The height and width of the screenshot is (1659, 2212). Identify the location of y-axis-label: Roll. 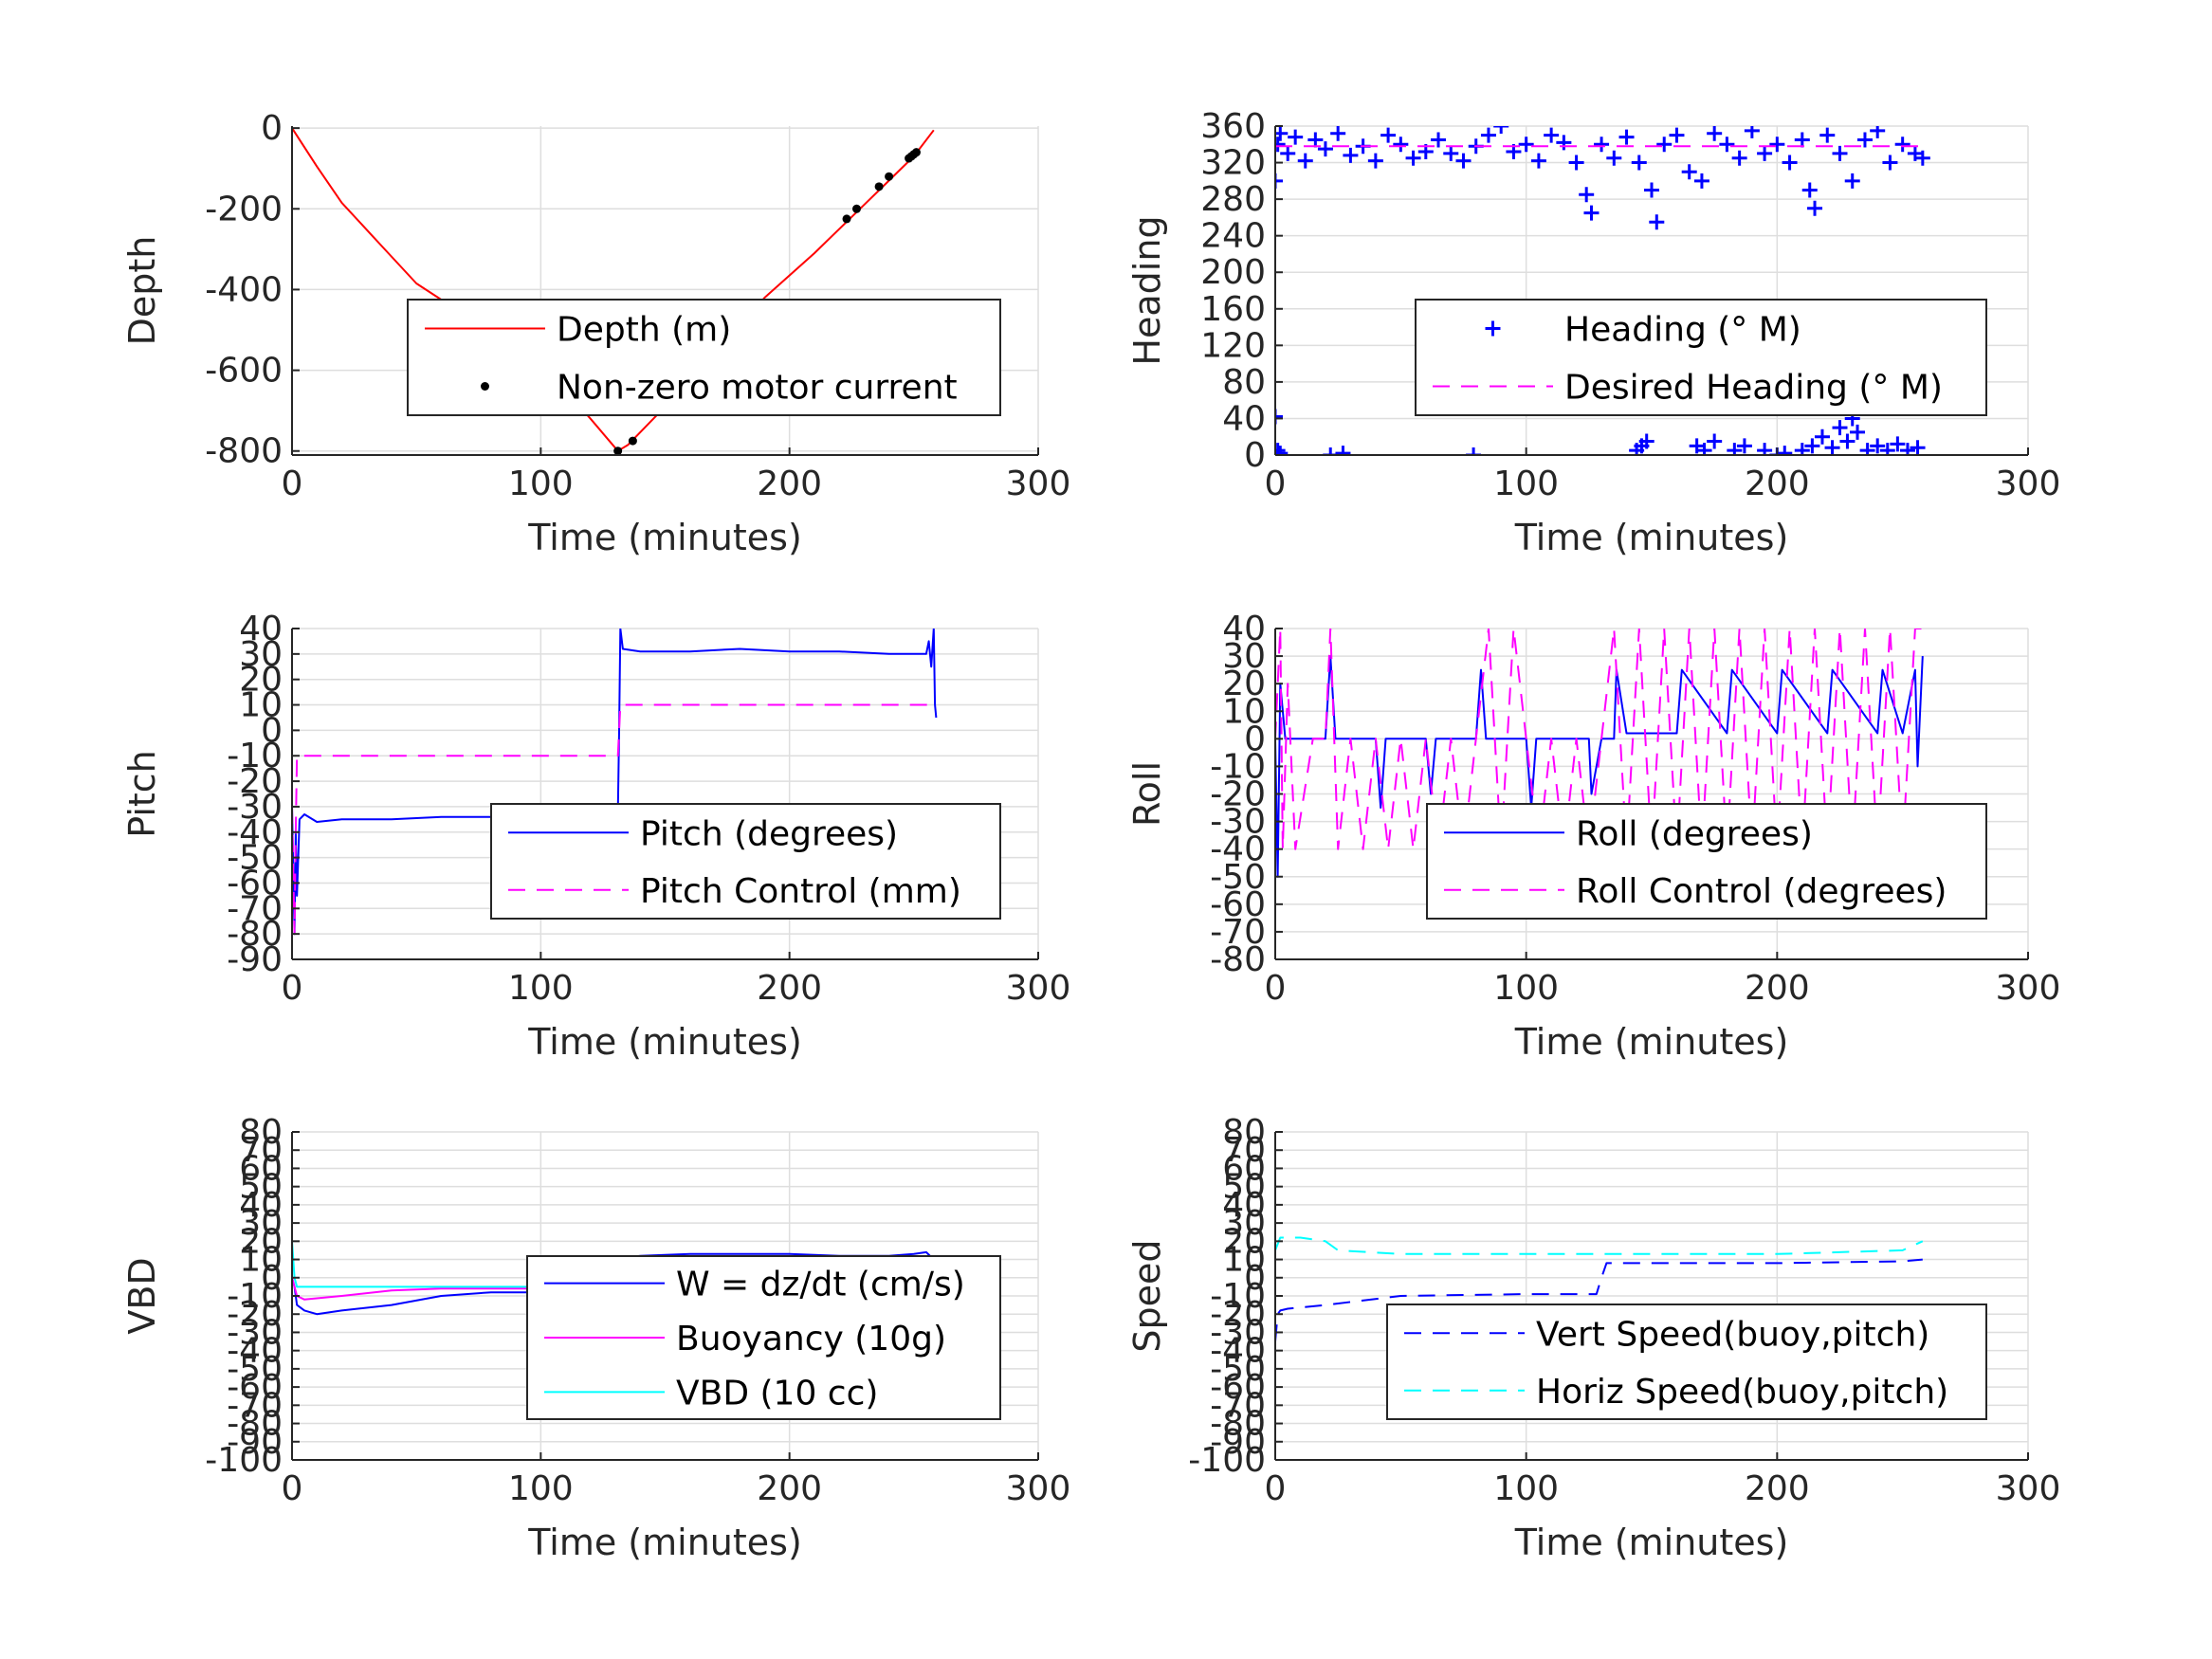
(1147, 794).